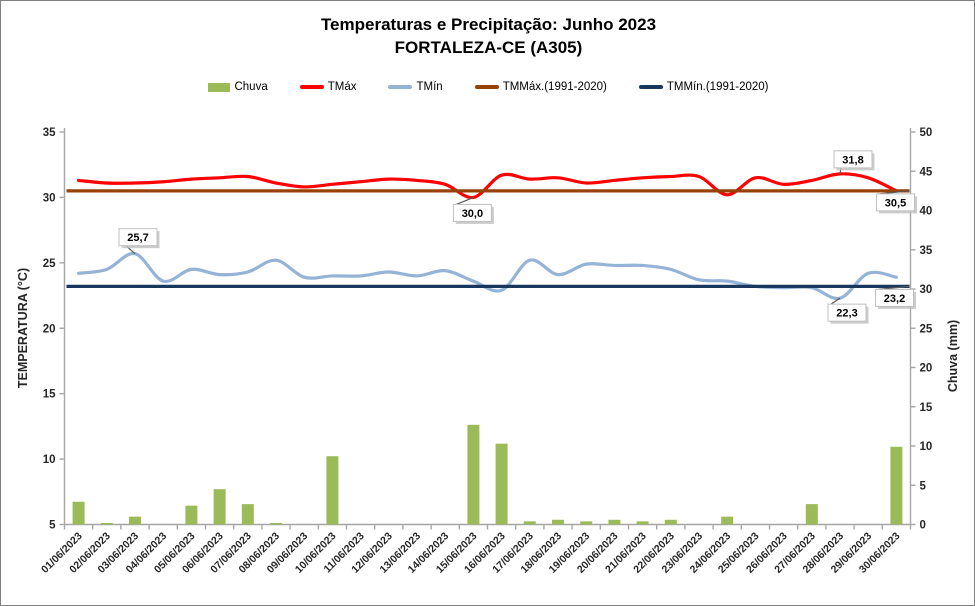 Image resolution: width=975 pixels, height=606 pixels. I want to click on legend-label: TMín, so click(429, 87).